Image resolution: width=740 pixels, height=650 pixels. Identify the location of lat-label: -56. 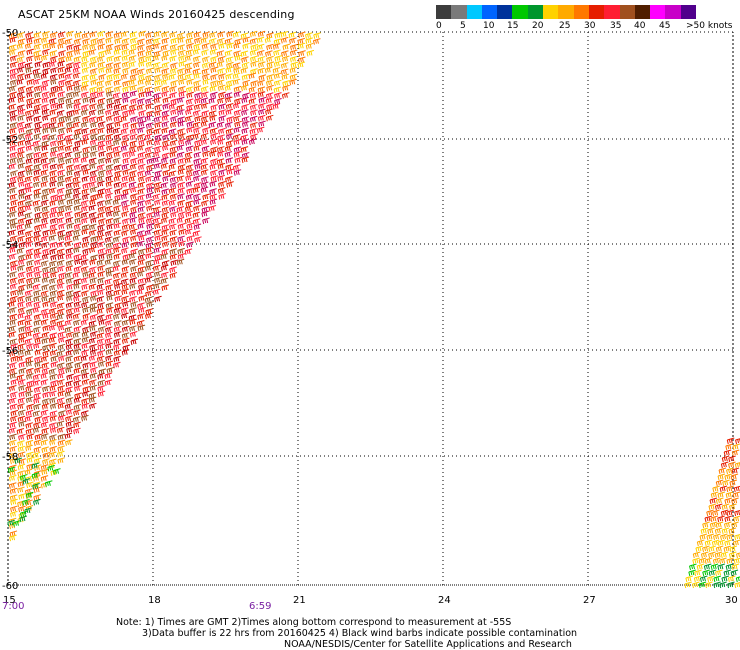
(10, 351).